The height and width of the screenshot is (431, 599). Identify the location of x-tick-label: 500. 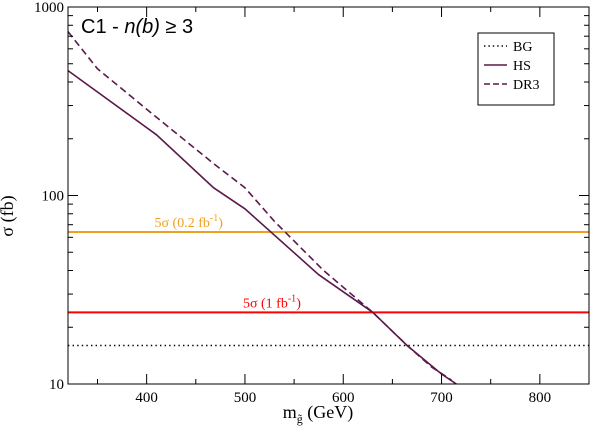
(245, 398).